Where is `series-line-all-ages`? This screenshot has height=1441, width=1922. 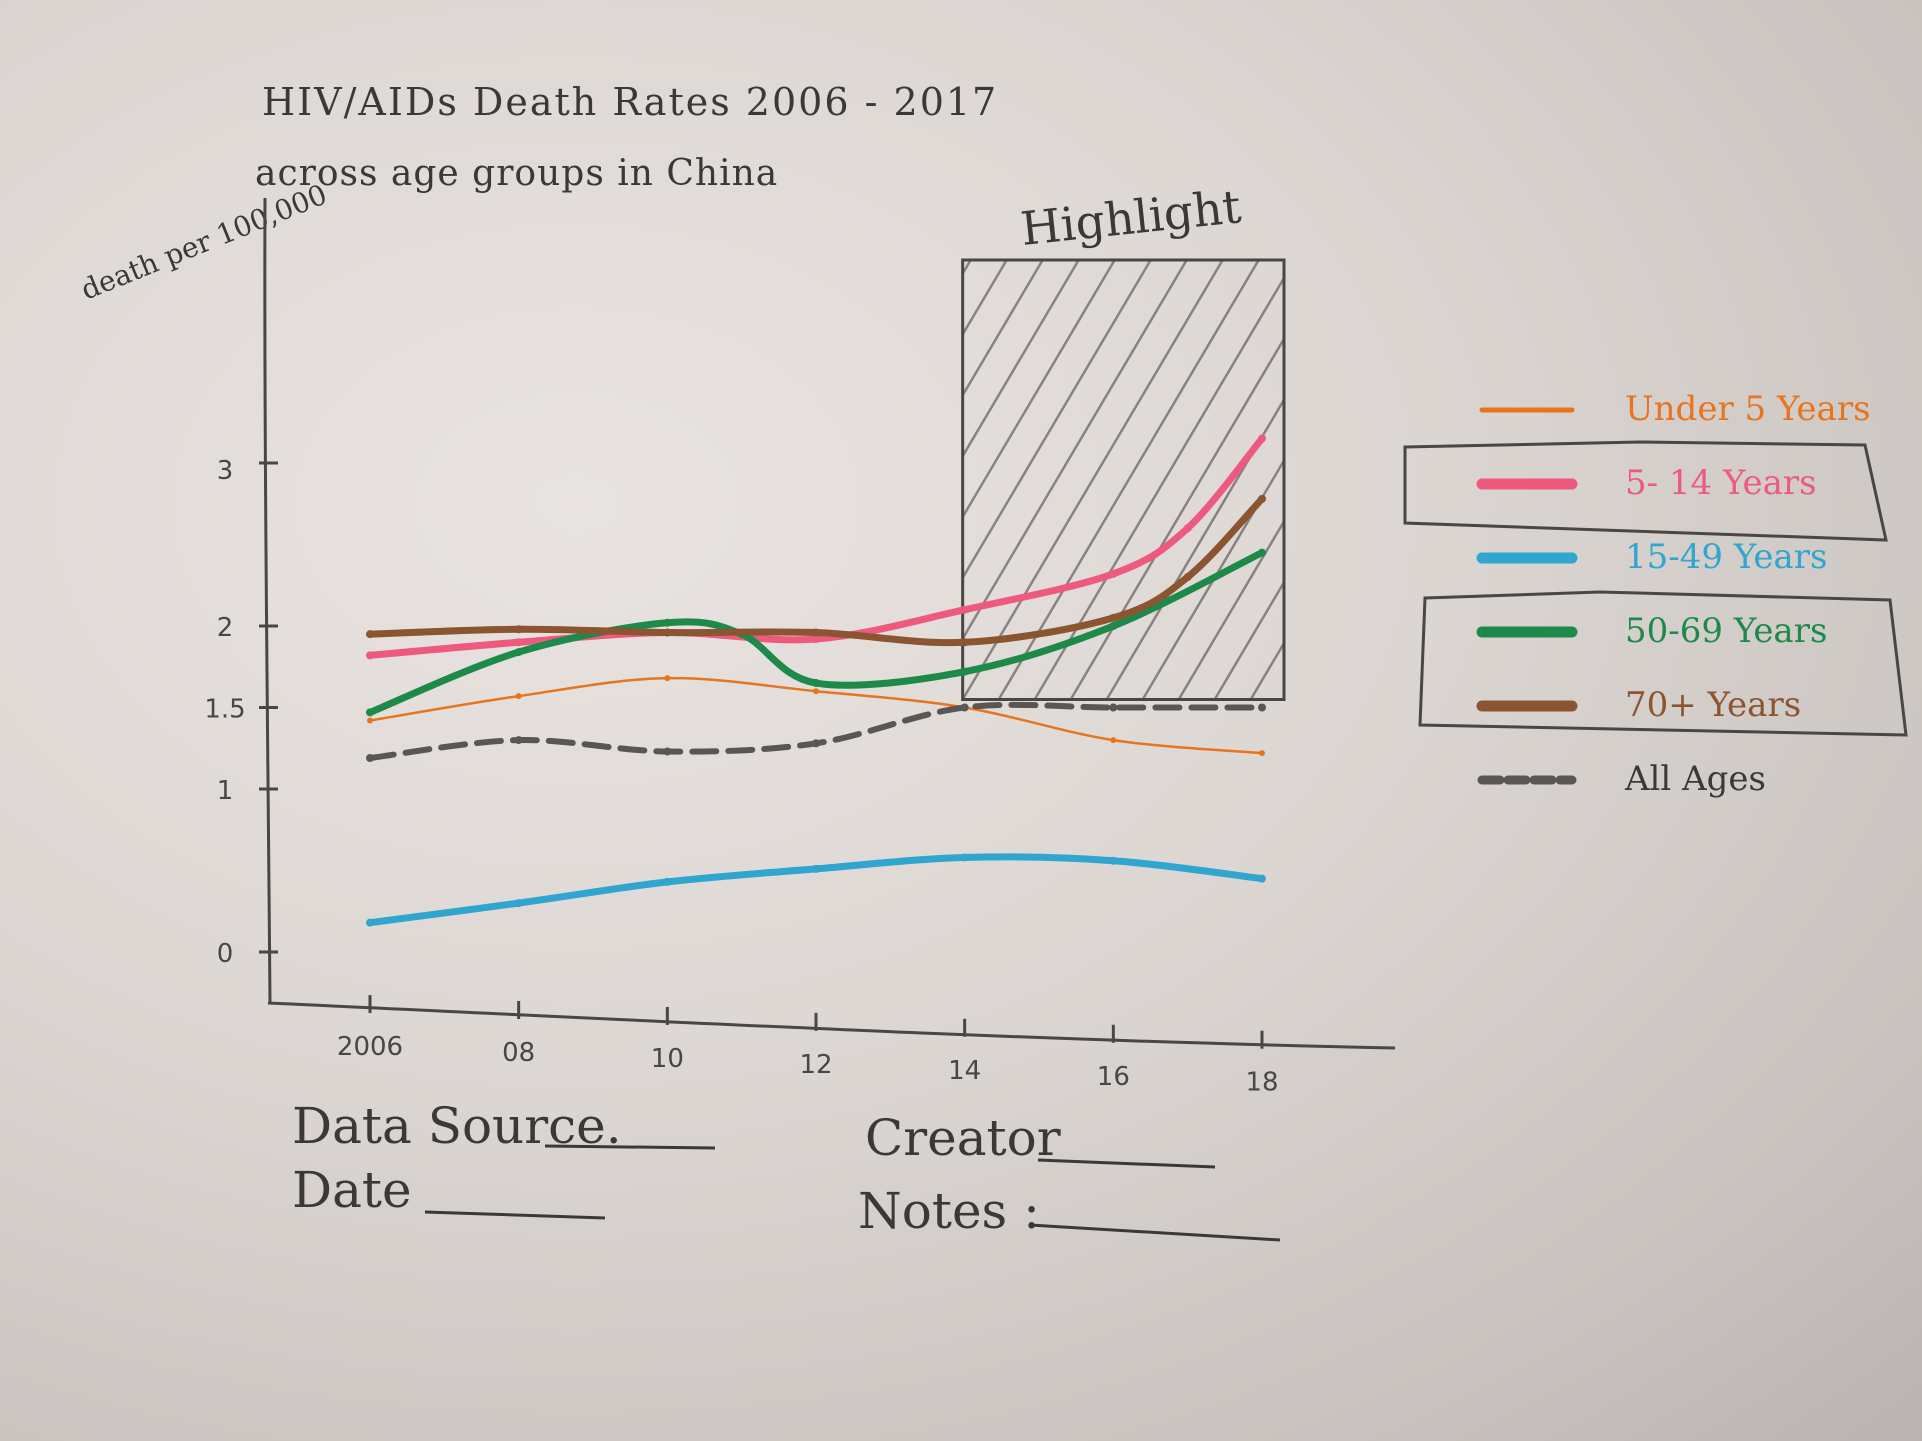 series-line-all-ages is located at coordinates (816, 731).